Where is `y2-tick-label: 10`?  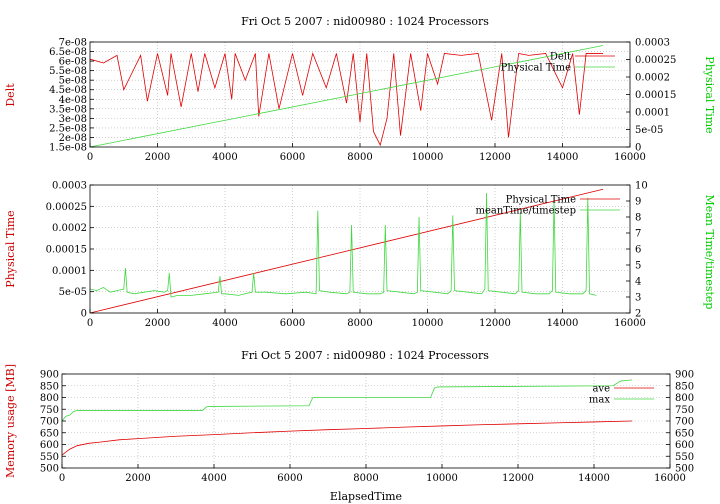
y2-tick-label: 10 is located at coordinates (641, 186).